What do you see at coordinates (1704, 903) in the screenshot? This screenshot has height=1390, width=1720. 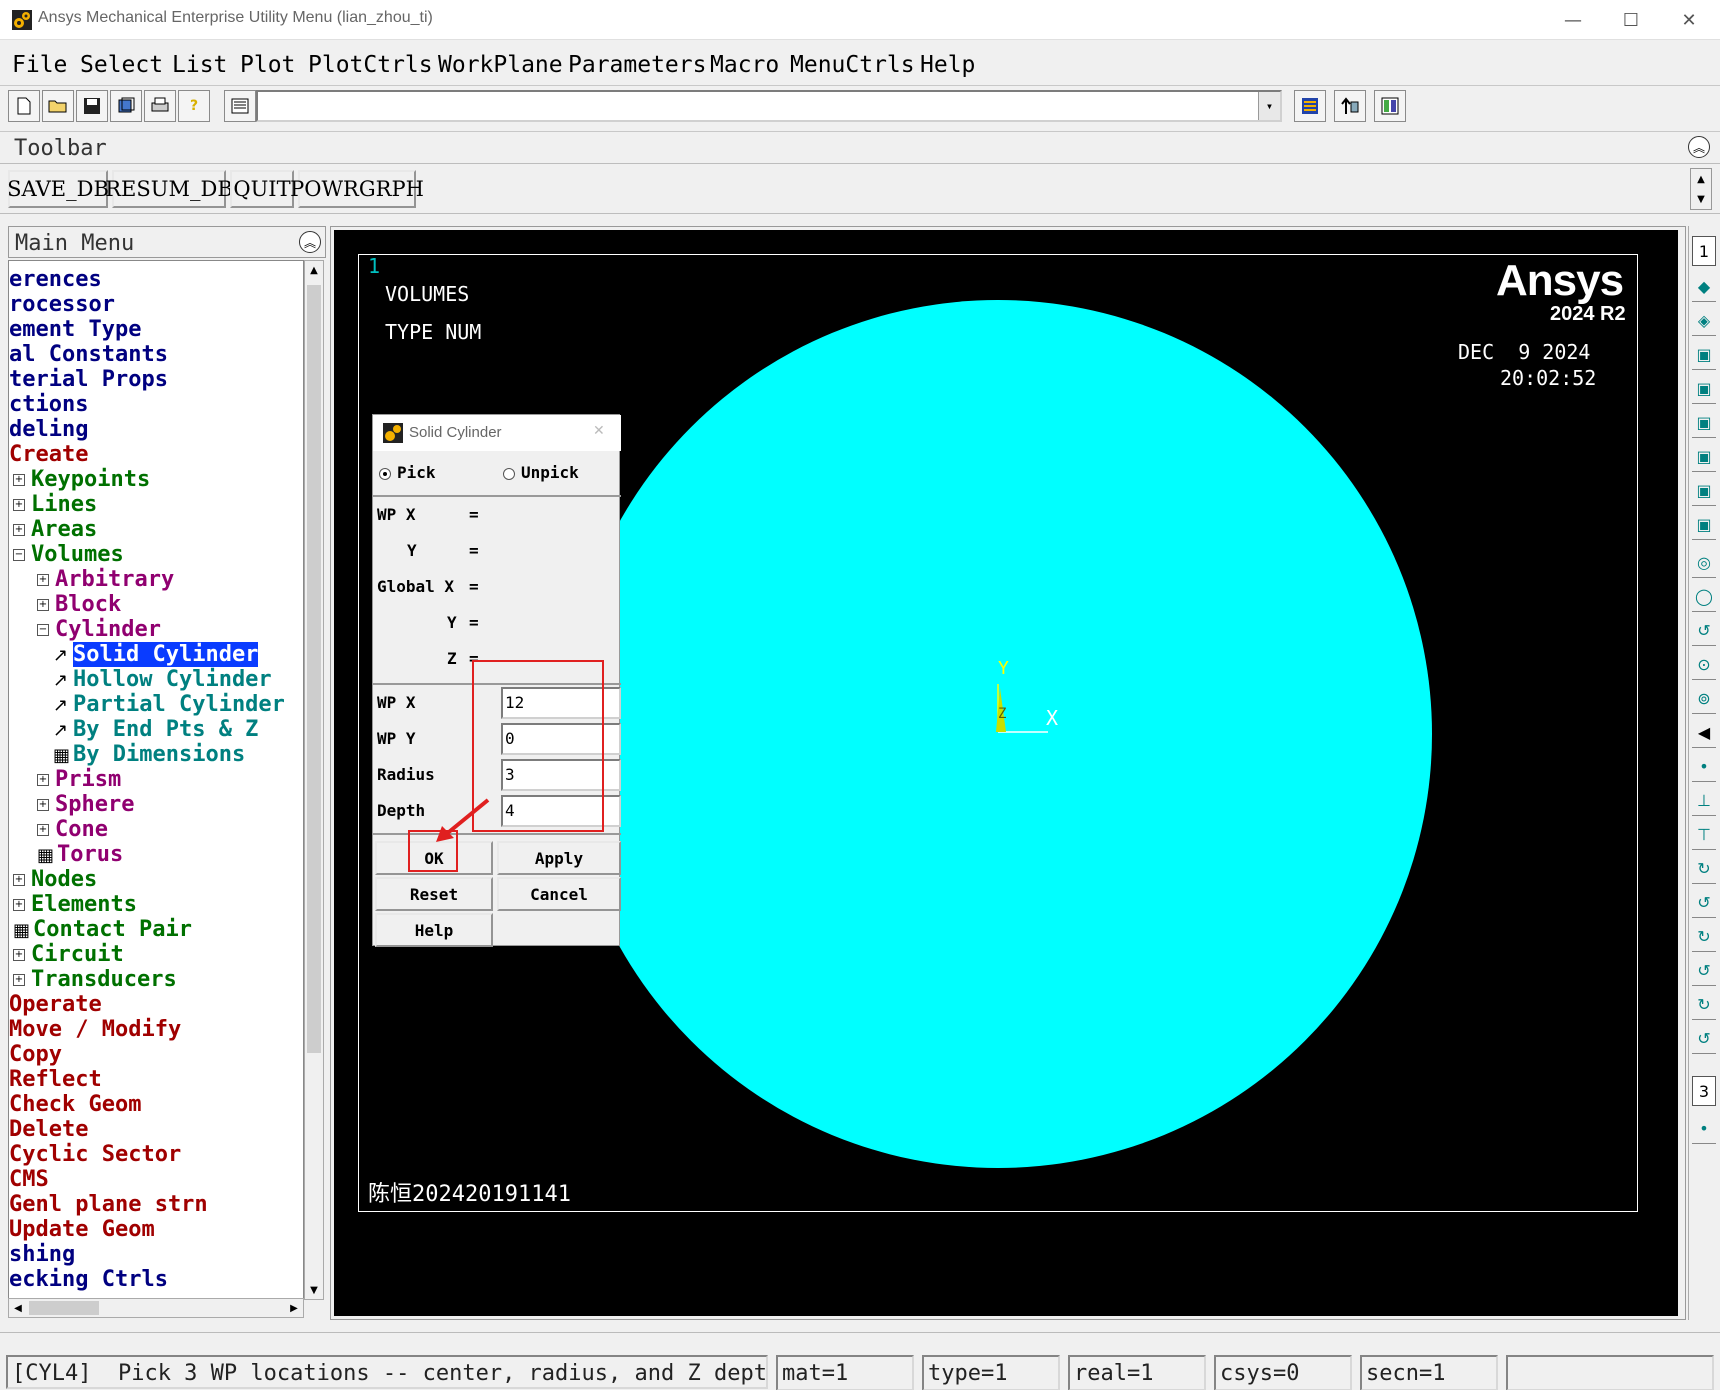 I see `rotate-x-neg-icon: ↺` at bounding box center [1704, 903].